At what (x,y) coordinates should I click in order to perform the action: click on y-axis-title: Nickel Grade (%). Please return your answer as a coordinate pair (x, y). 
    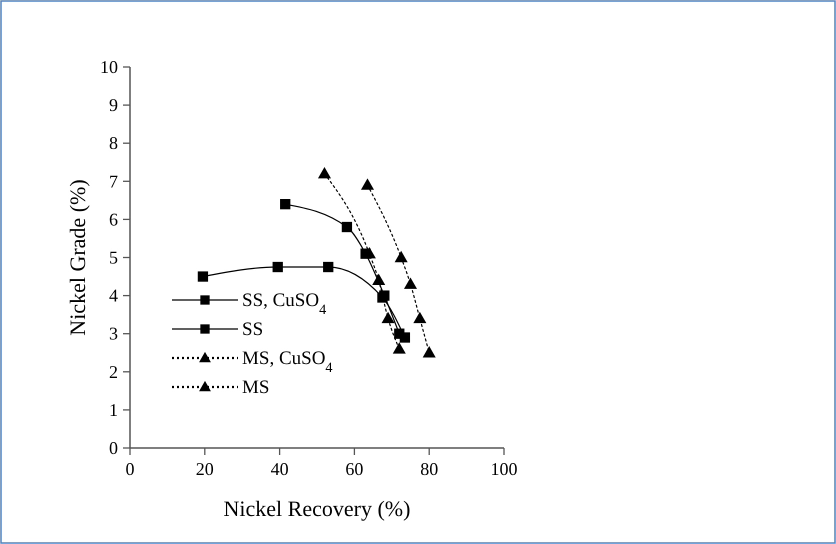
    Looking at the image, I should click on (77, 257).